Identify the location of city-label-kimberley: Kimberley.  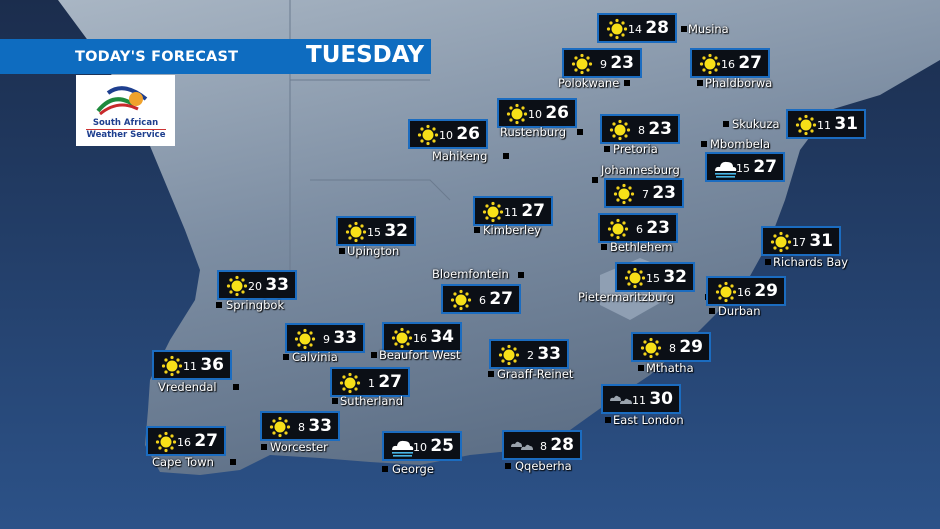
(512, 230).